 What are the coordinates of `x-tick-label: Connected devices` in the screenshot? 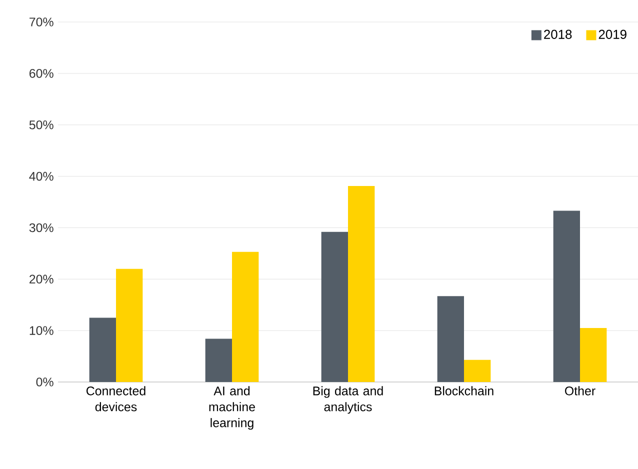 It's located at (116, 399).